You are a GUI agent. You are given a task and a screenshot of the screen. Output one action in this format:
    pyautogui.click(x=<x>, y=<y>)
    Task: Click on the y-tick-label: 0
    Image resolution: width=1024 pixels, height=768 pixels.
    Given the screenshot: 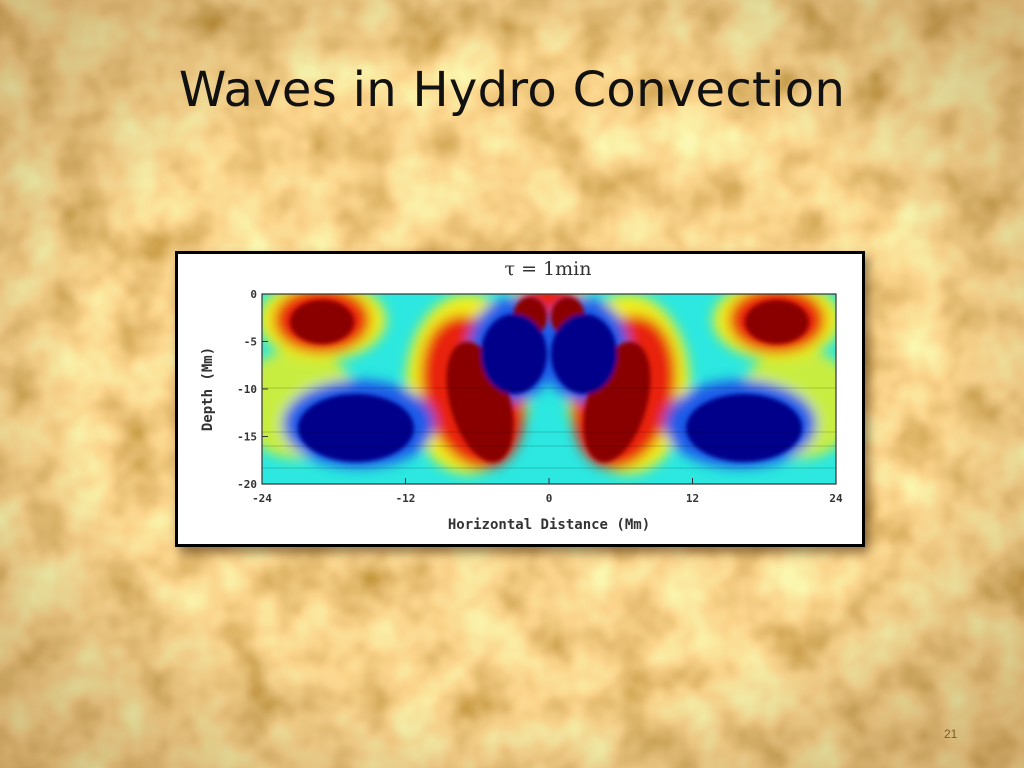 What is the action you would take?
    pyautogui.click(x=253, y=294)
    